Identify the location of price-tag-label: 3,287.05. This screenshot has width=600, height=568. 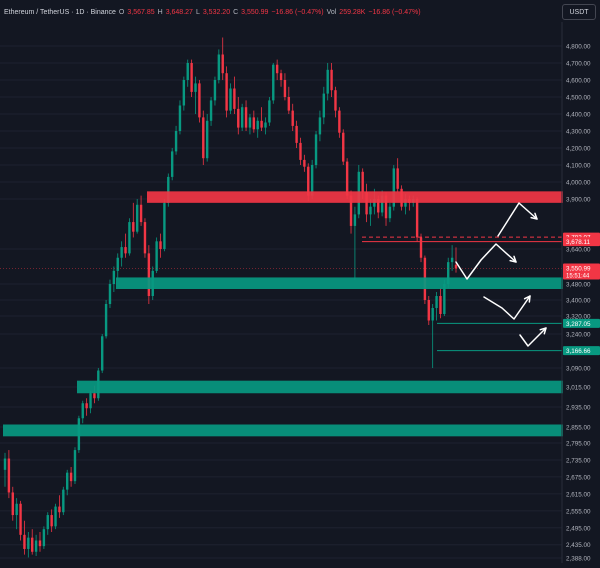
(578, 324).